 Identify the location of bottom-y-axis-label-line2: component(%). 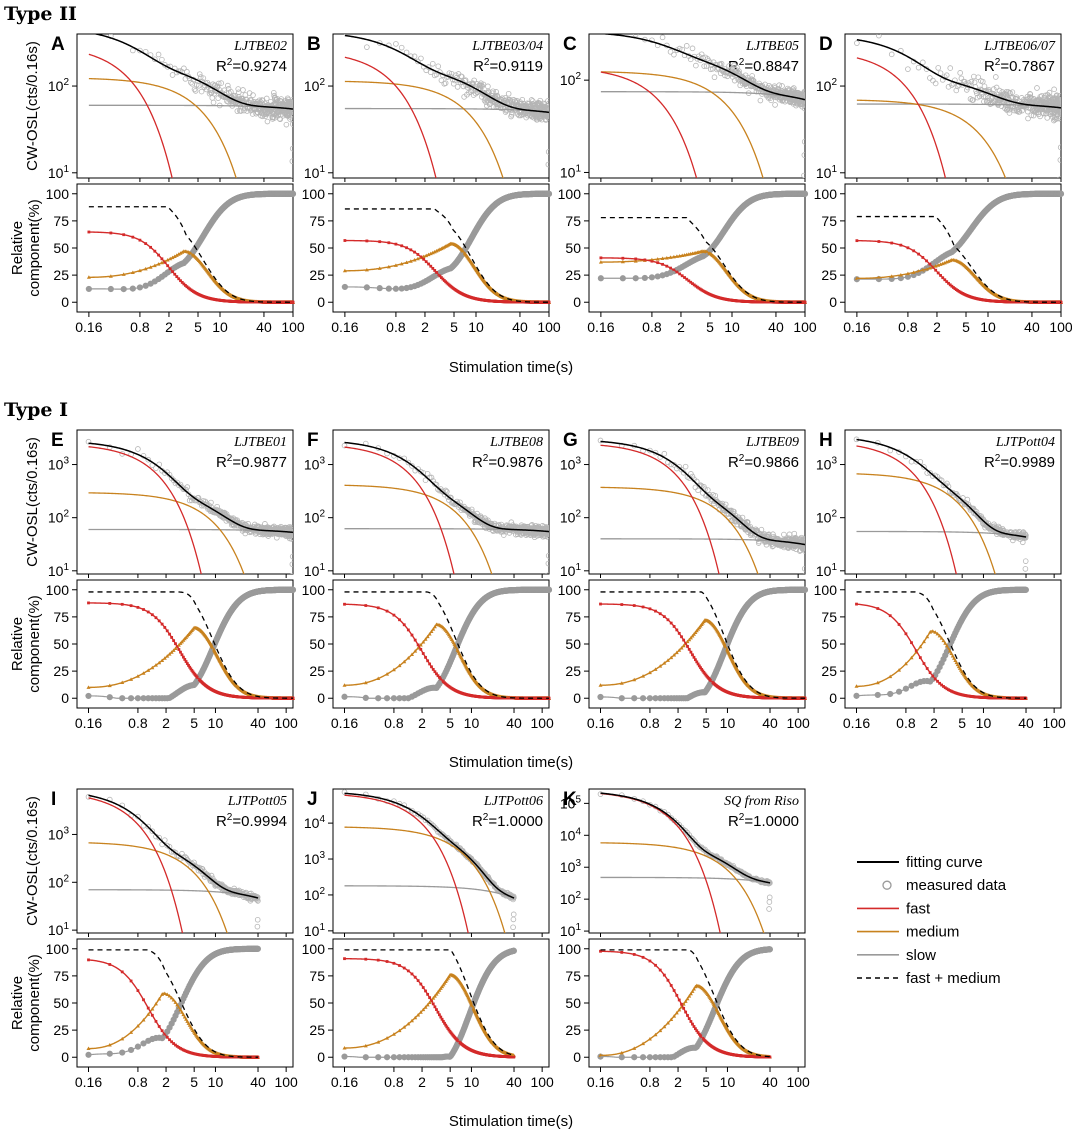
(34, 248).